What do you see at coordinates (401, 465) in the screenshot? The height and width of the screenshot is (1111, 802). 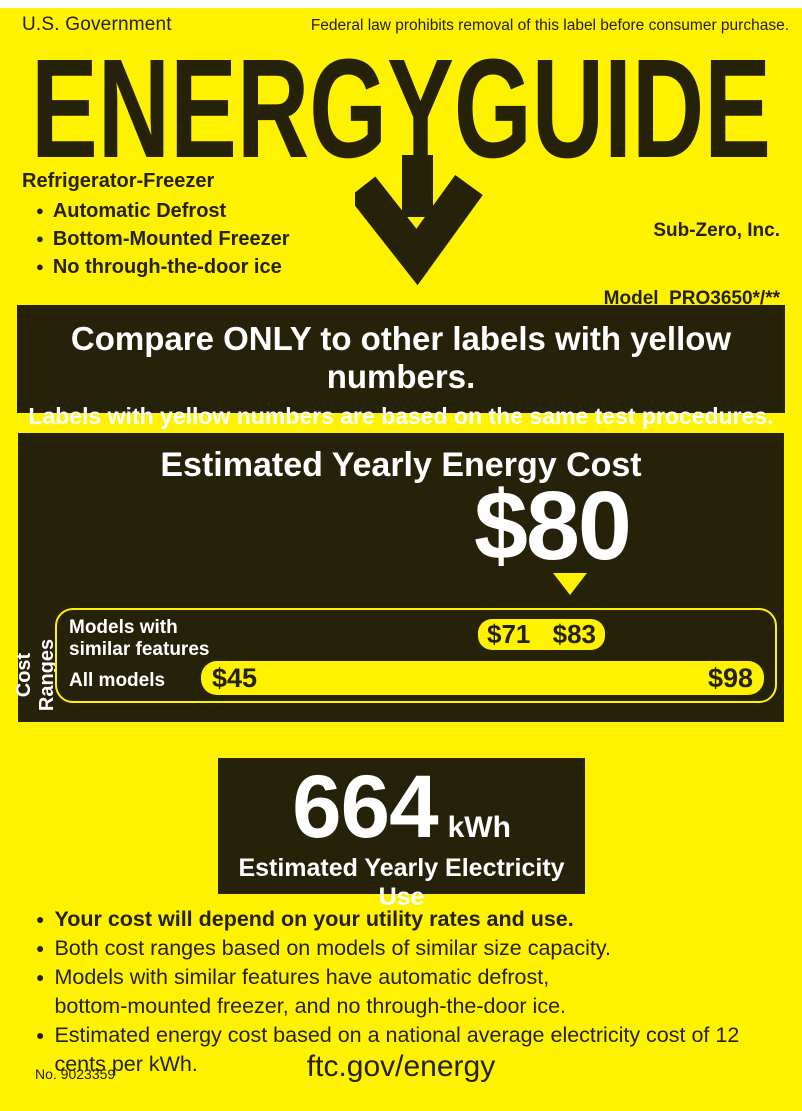 I see `energy-cost-title: Estimated Yearly Energy Cost` at bounding box center [401, 465].